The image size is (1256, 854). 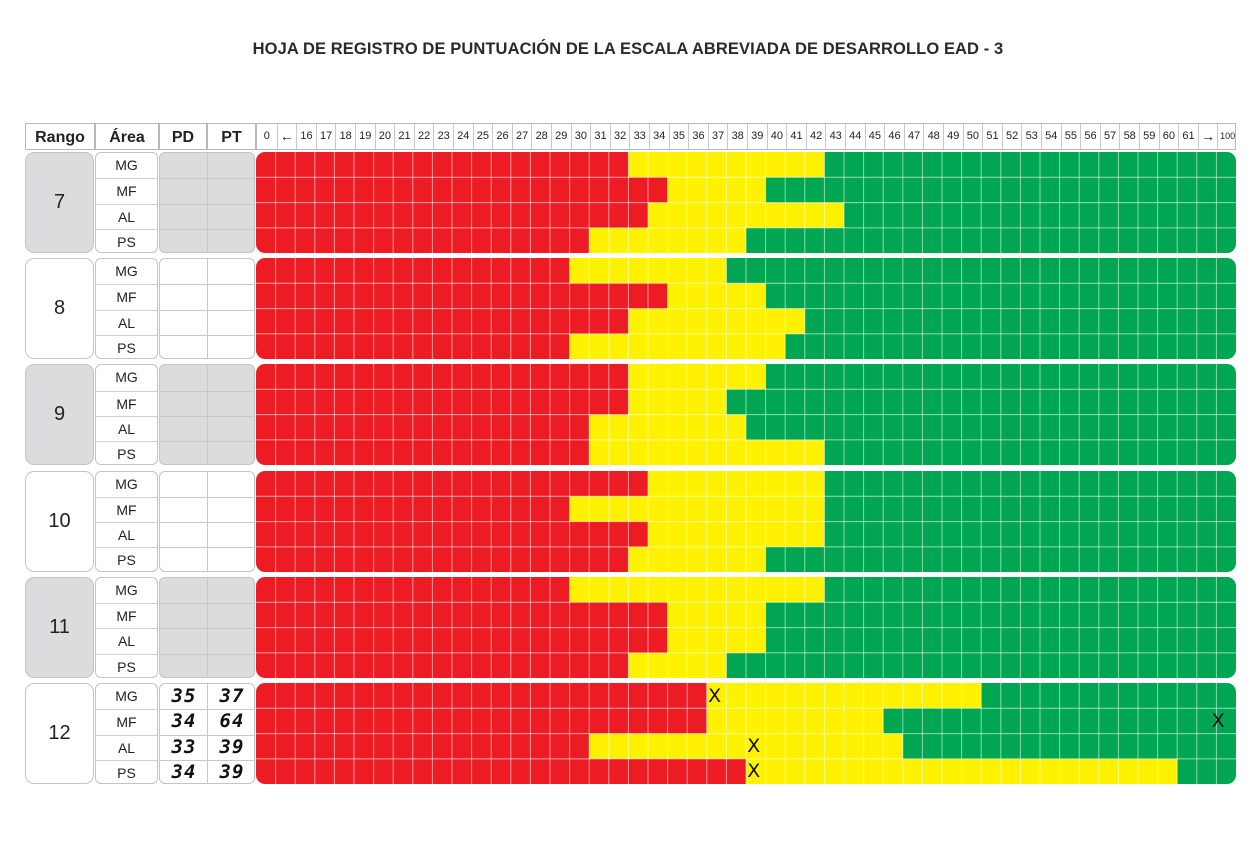 I want to click on scale-label: 53, so click(x=1031, y=136).